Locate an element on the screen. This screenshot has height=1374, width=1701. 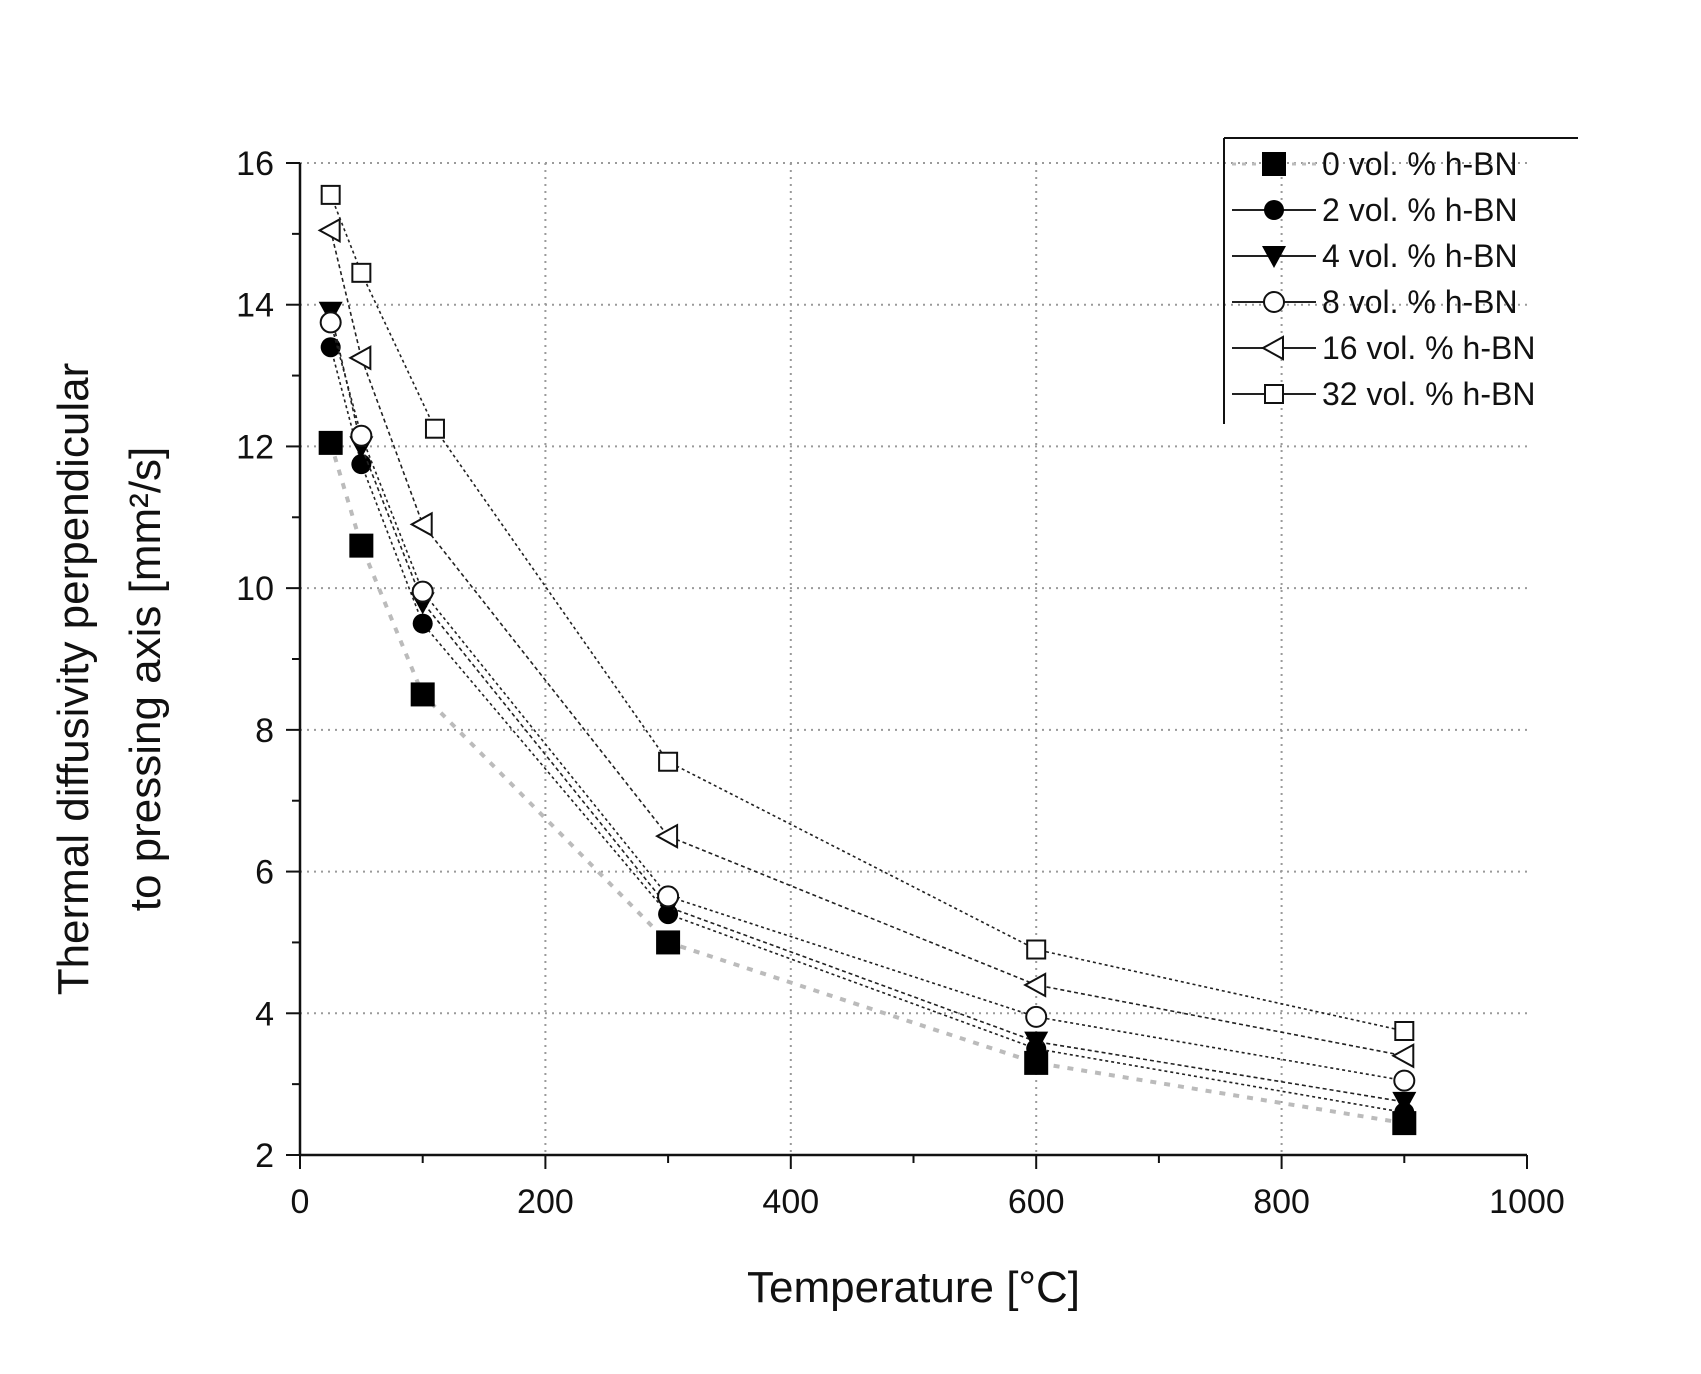
y-tick-label: 6 is located at coordinates (264, 873).